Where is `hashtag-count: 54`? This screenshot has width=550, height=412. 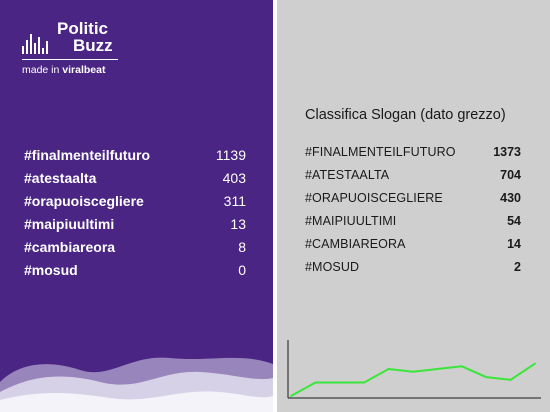
hashtag-count: 54 is located at coordinates (514, 221).